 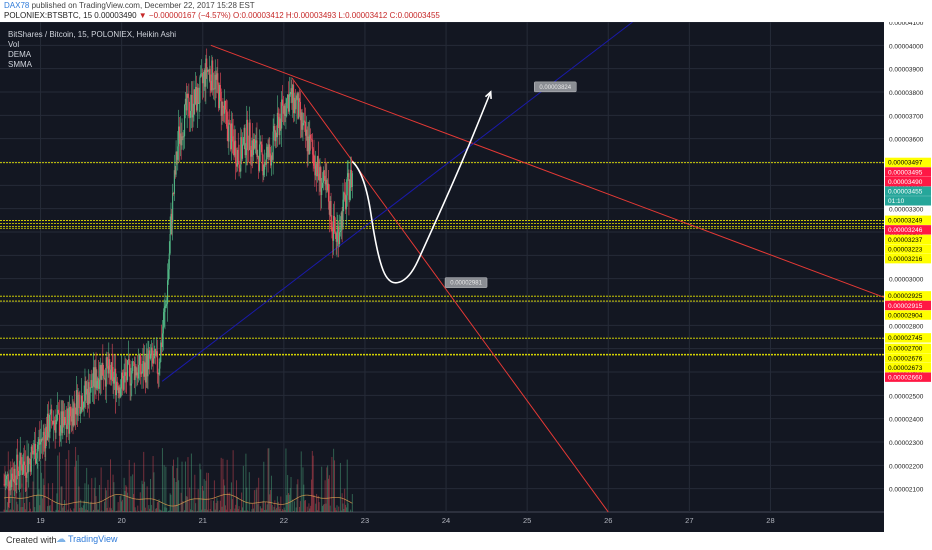 I want to click on y-tick-label: 0.00003300, so click(x=906, y=210).